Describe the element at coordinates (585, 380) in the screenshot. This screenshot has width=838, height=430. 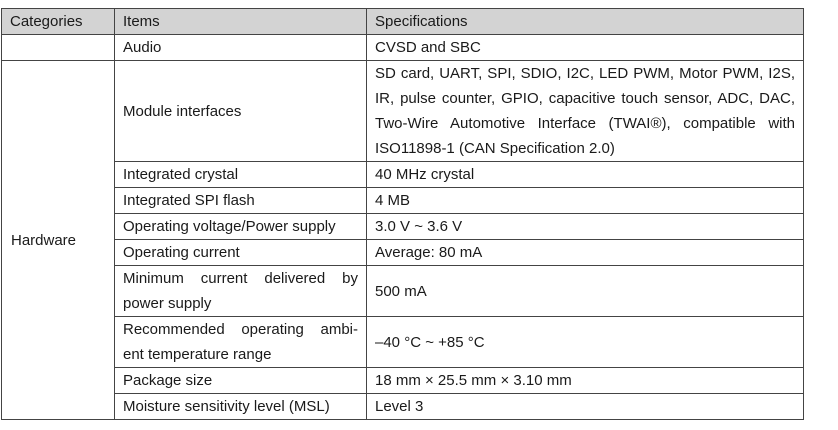
I see `spec-cell: 18 mm × 25.5 mm × 3.10 mm` at that location.